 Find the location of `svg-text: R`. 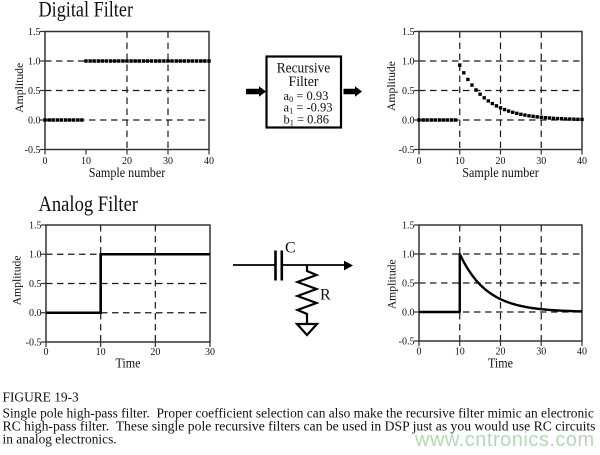

svg-text: R is located at coordinates (325, 295).